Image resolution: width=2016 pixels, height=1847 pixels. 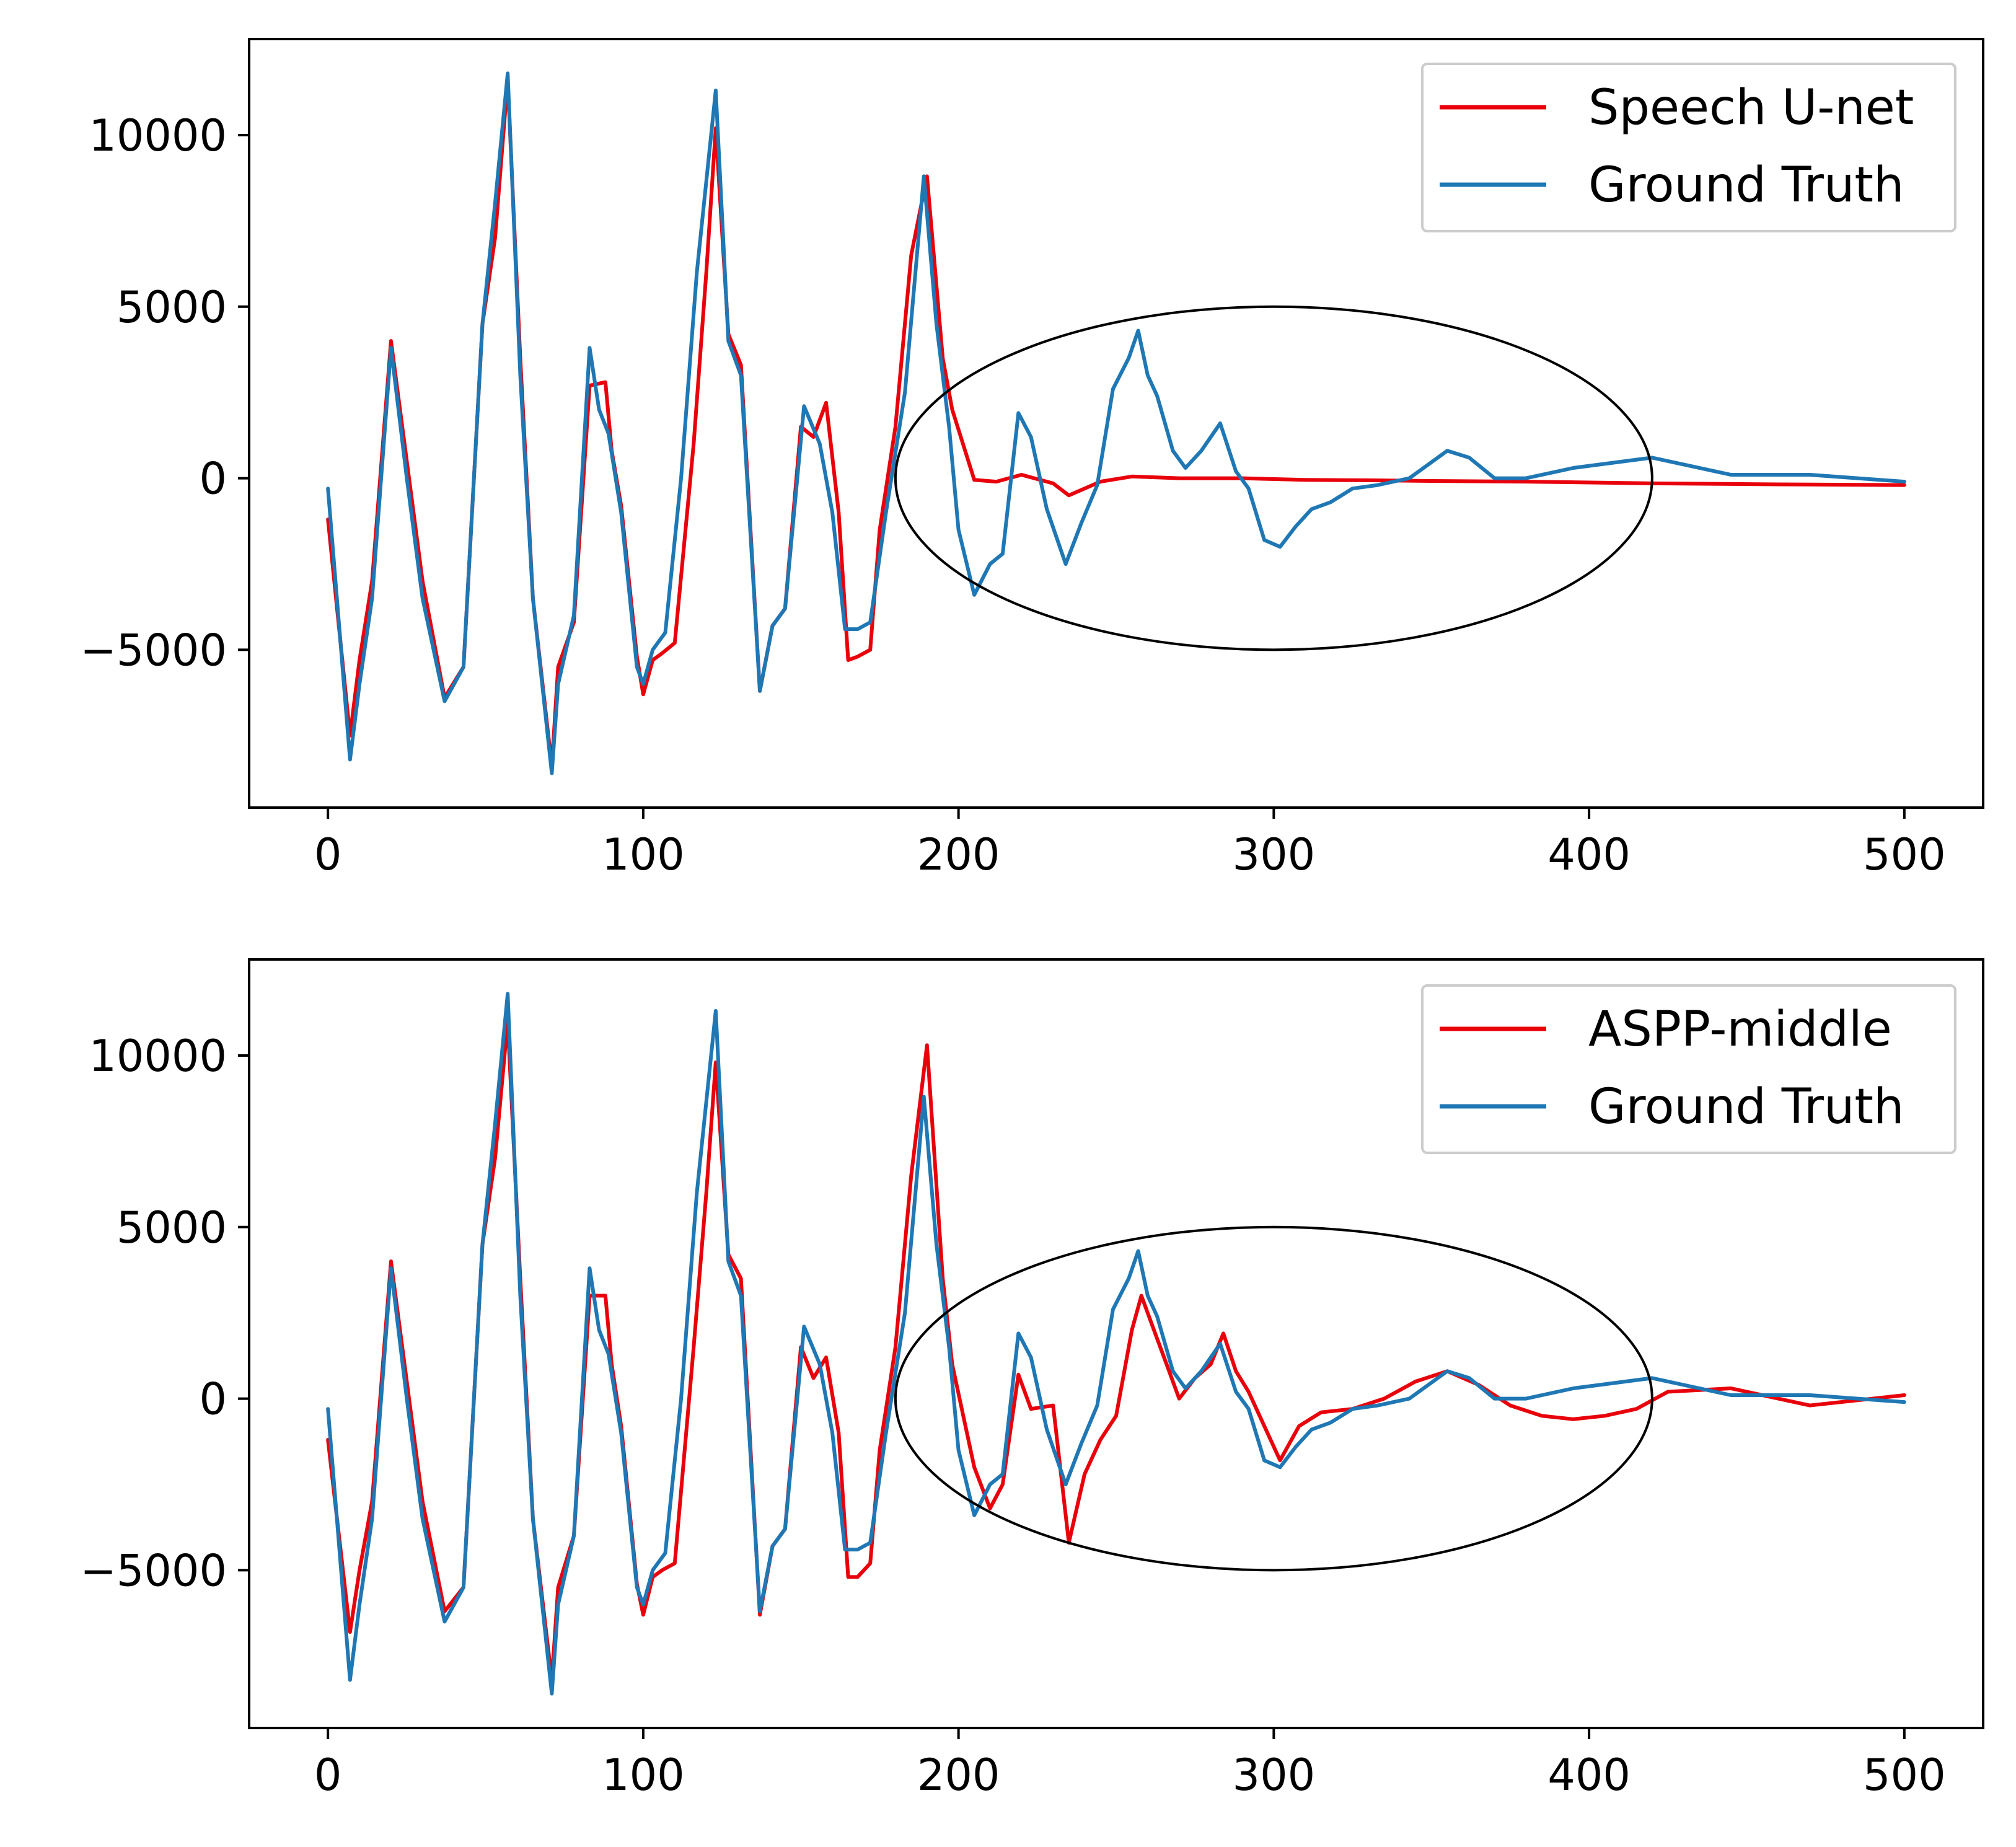 What do you see at coordinates (1740, 1029) in the screenshot?
I see `legend-label: ASPP-middle` at bounding box center [1740, 1029].